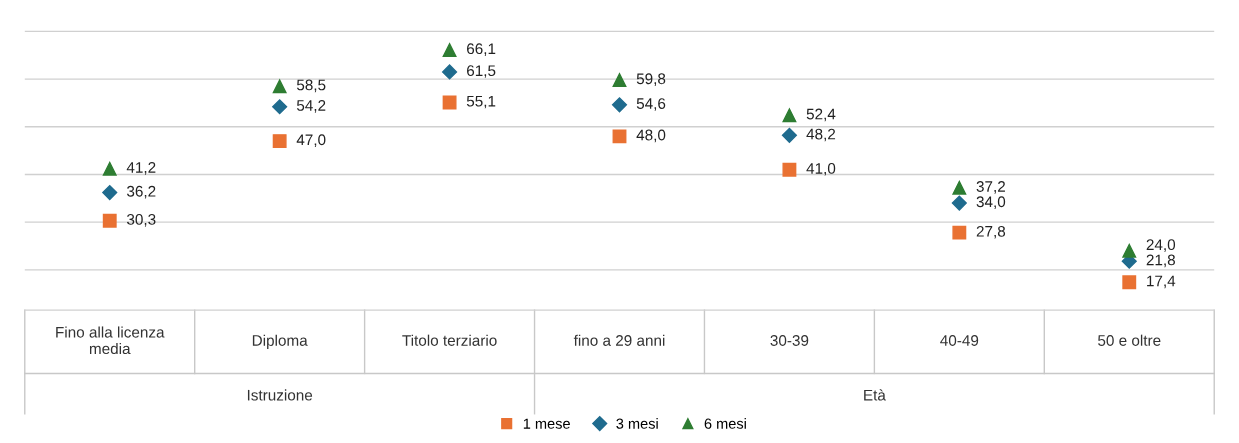 This screenshot has width=1239, height=443. Describe the element at coordinates (651, 79) in the screenshot. I see `data-label: 59,8` at that location.